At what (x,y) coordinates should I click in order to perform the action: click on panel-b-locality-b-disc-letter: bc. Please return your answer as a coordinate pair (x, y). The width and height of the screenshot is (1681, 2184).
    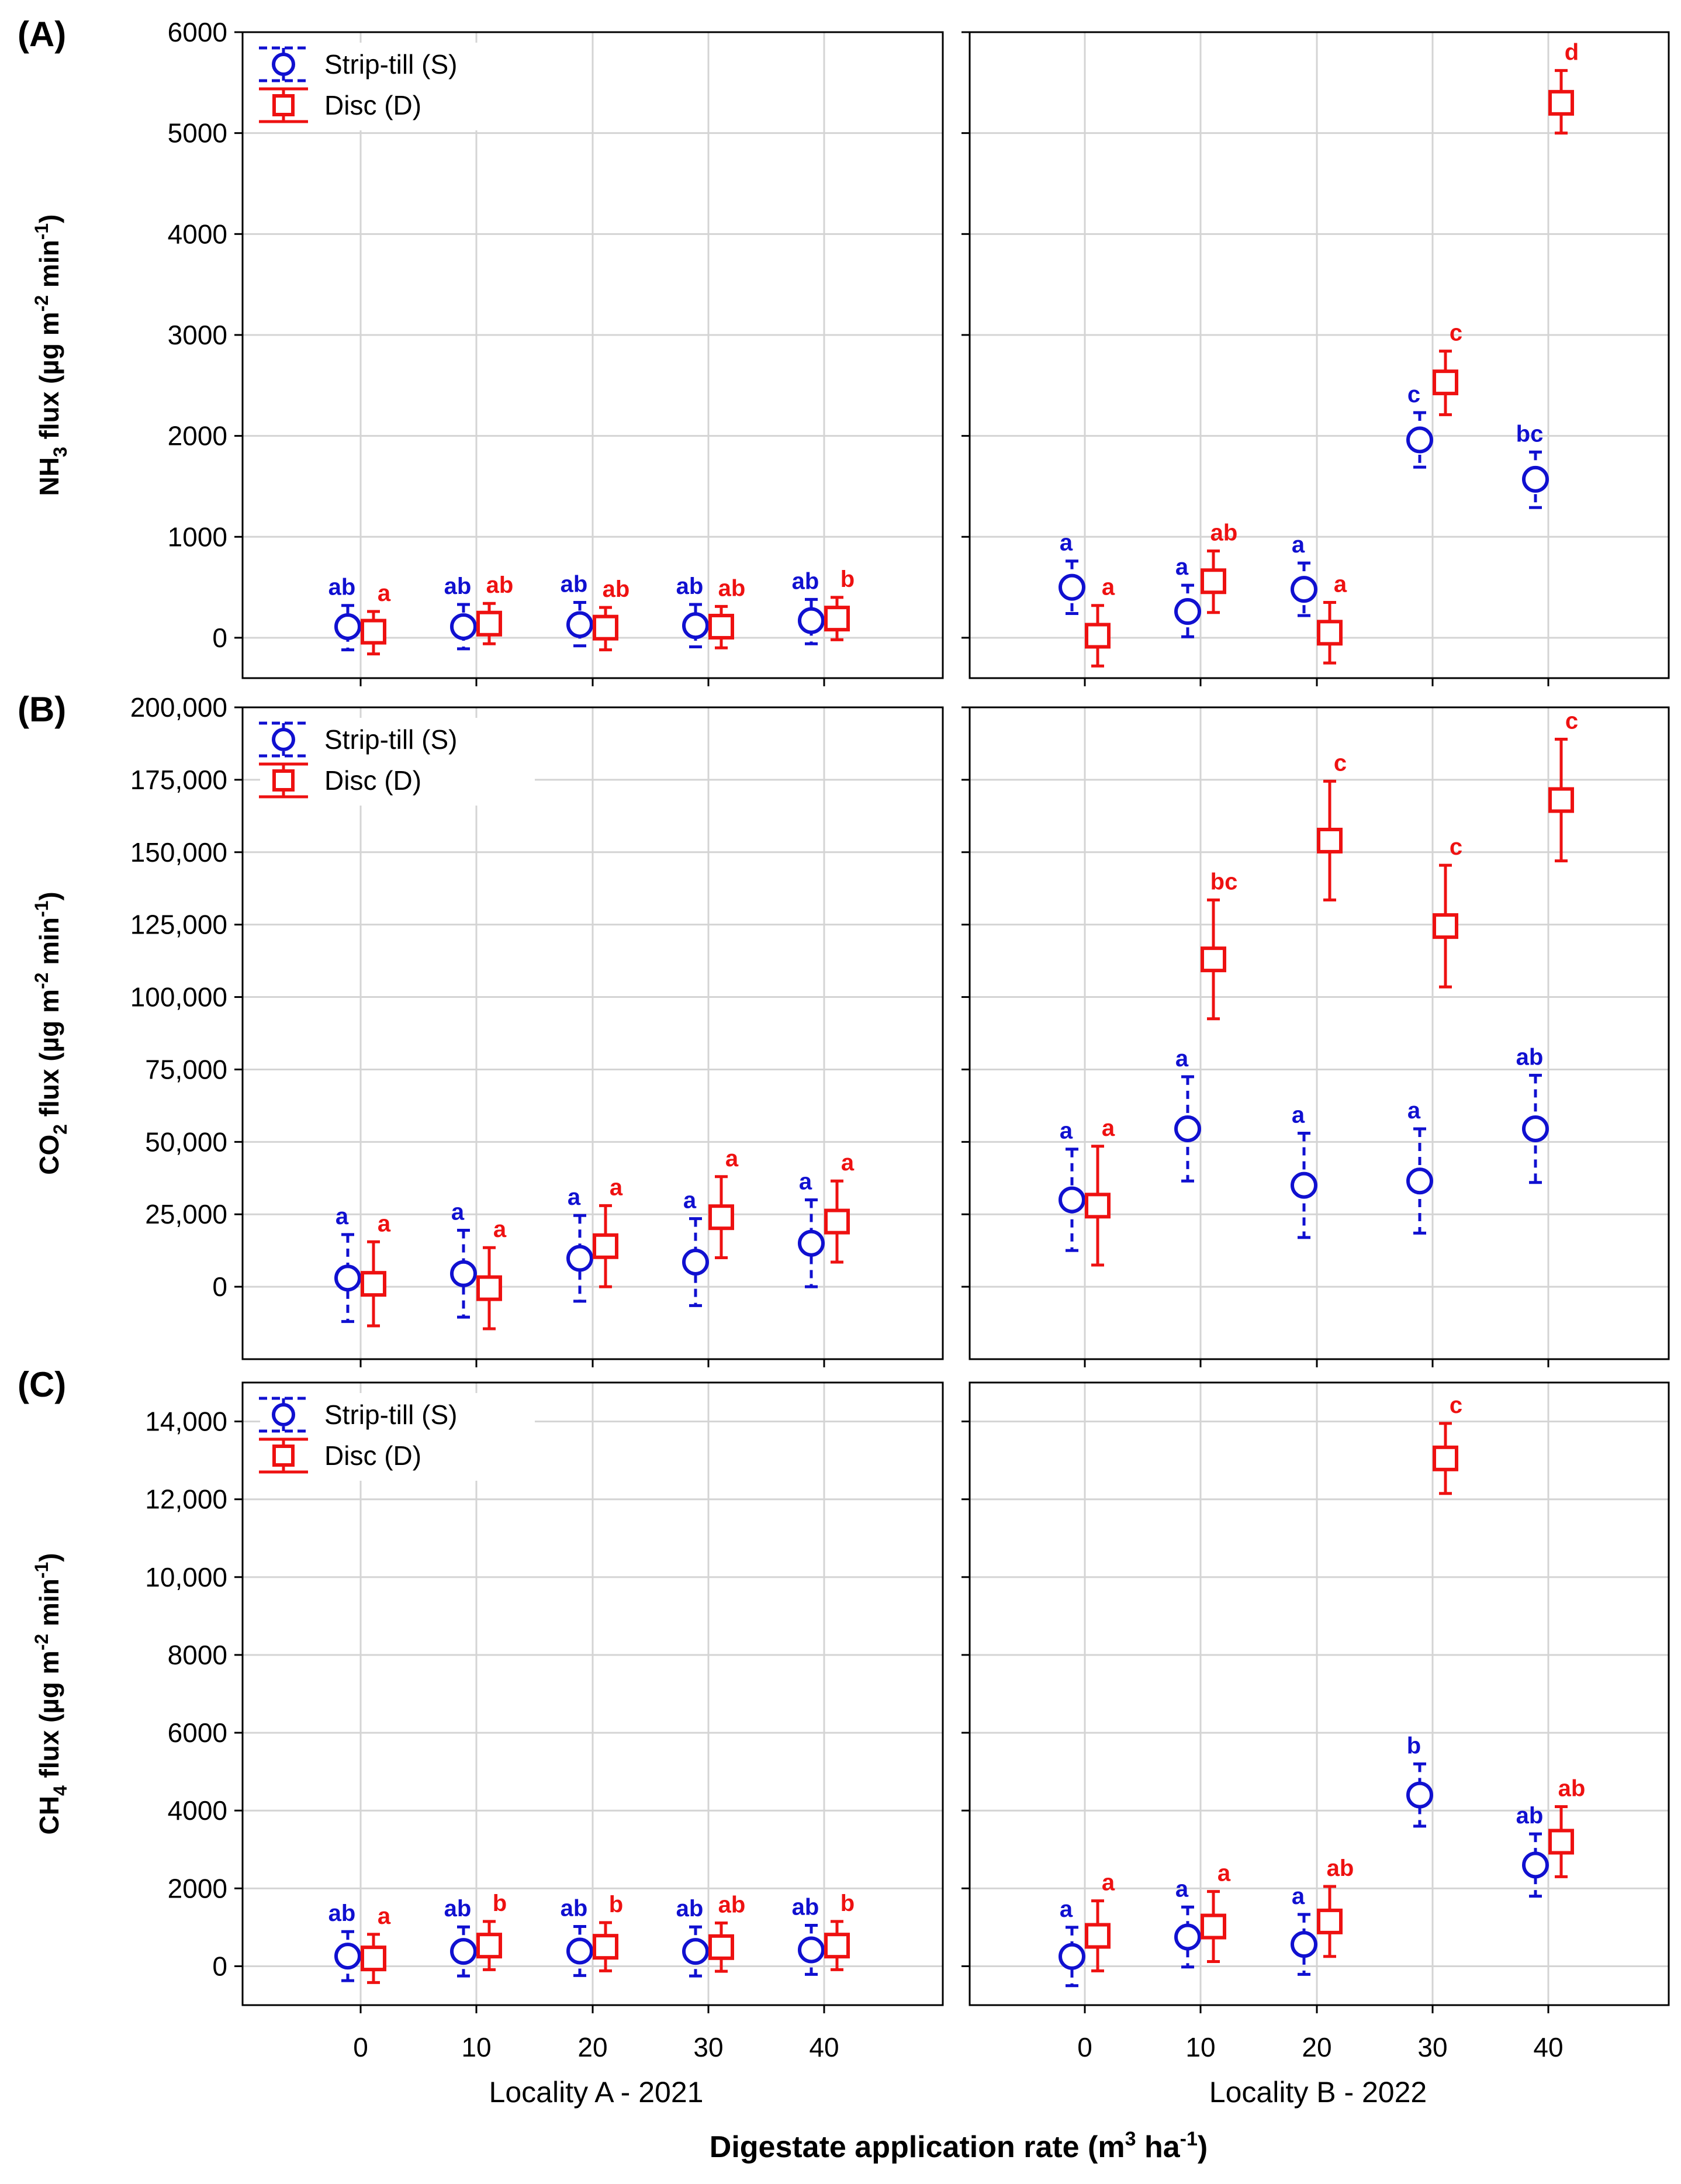
    Looking at the image, I should click on (1224, 882).